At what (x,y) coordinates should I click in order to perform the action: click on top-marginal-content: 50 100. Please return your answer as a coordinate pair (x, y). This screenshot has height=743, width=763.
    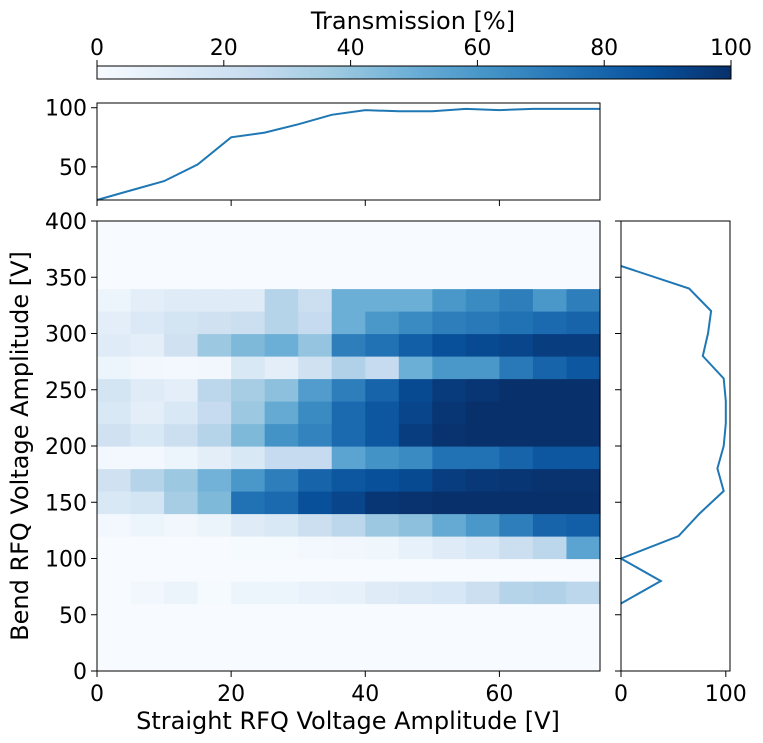
    Looking at the image, I should click on (322, 151).